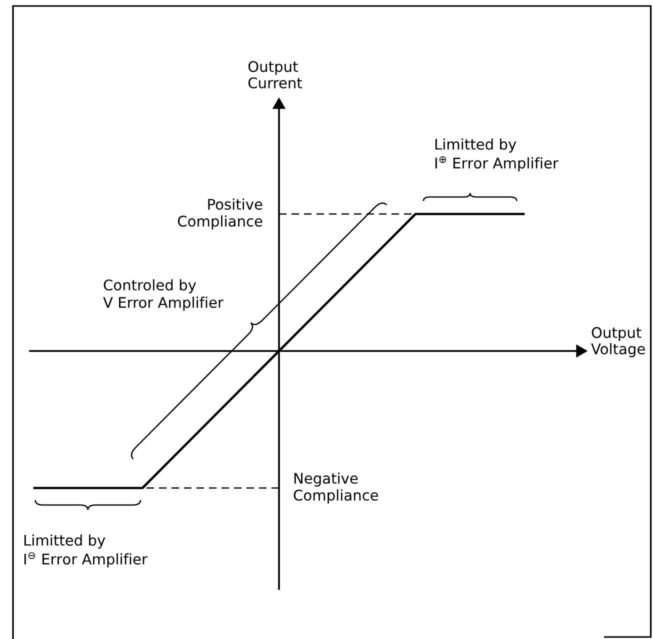  I want to click on ref-line-label: Negative Compliance, so click(336, 488).